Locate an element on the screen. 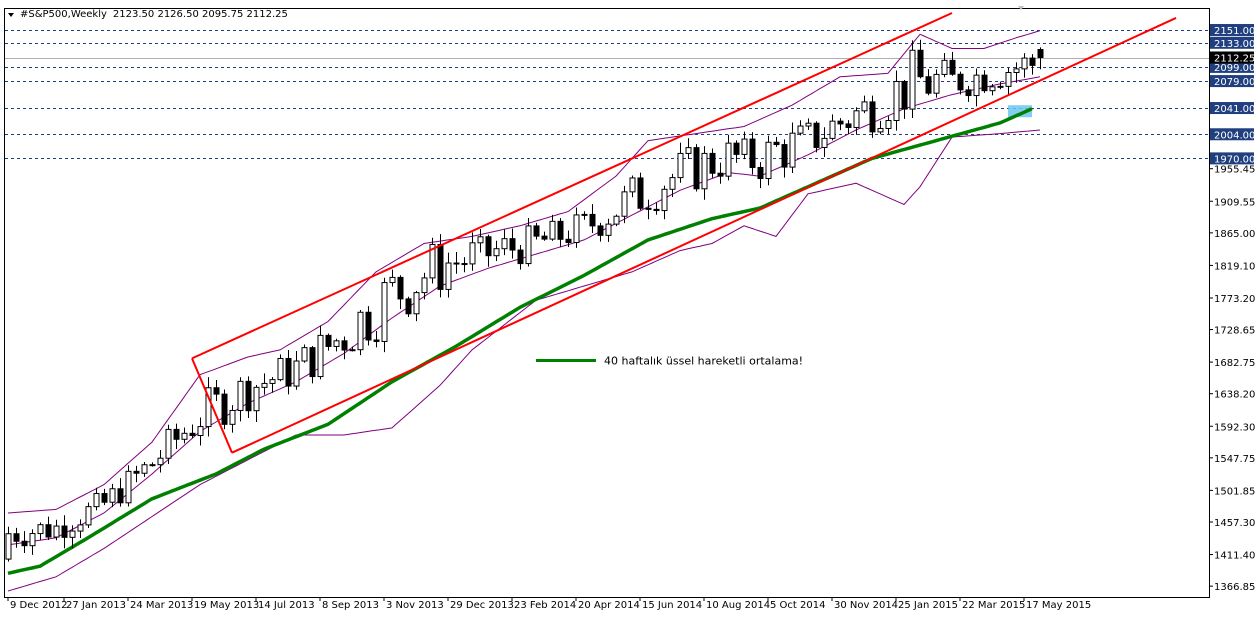  x-axis-tick-label: 14 Jul 2013 is located at coordinates (286, 605).